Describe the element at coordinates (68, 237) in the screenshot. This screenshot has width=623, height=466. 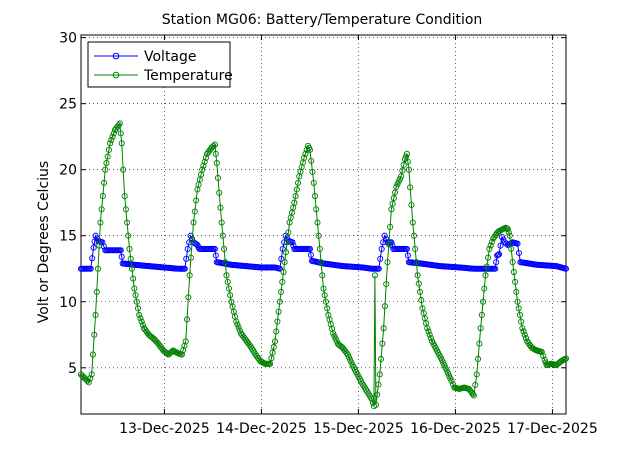
I see `y-tick-label: 15` at that location.